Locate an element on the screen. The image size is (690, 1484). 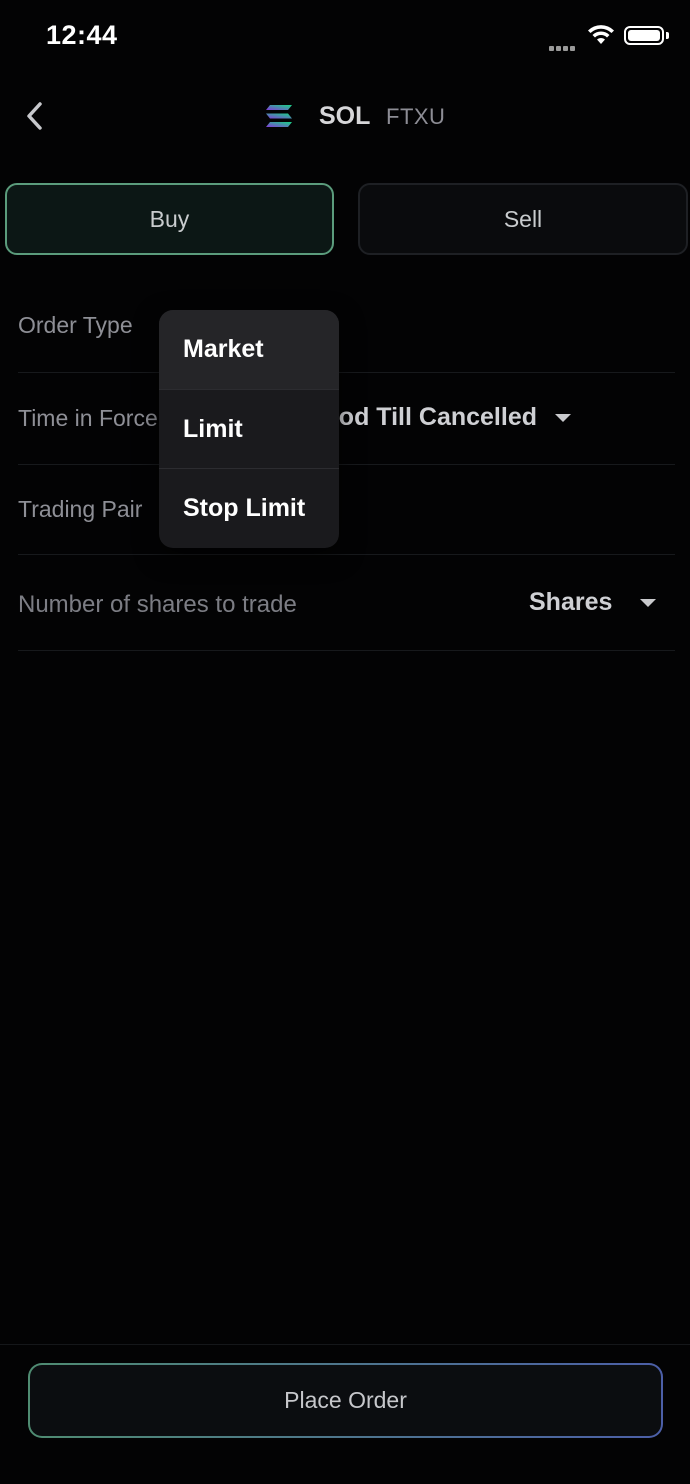
token-symbol: SOL is located at coordinates (345, 116).